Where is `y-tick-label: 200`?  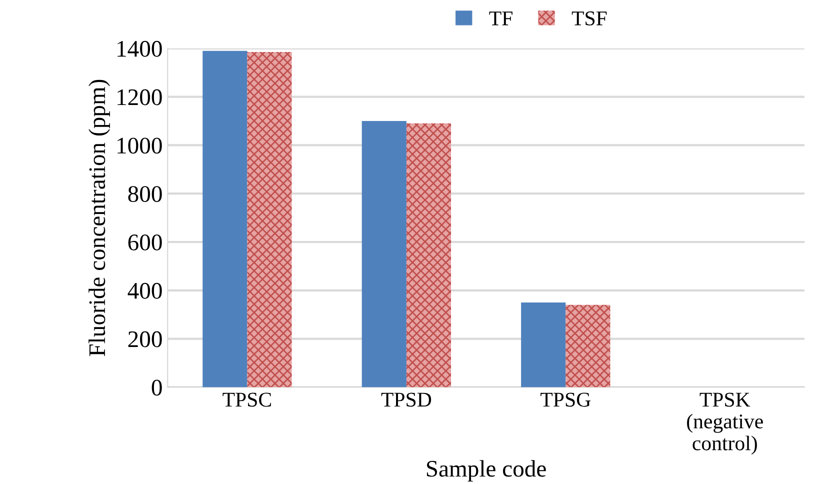
y-tick-label: 200 is located at coordinates (145, 339).